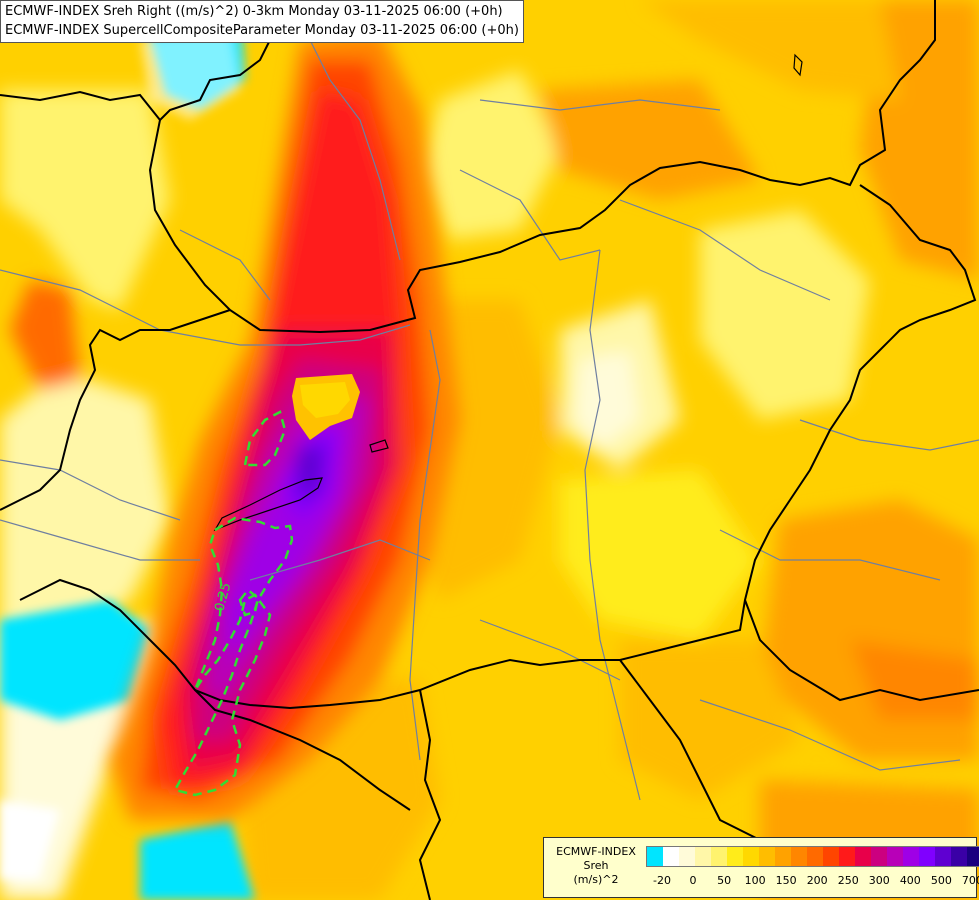 Image resolution: width=979 pixels, height=900 pixels. I want to click on legend-tick-label: -20, so click(662, 880).